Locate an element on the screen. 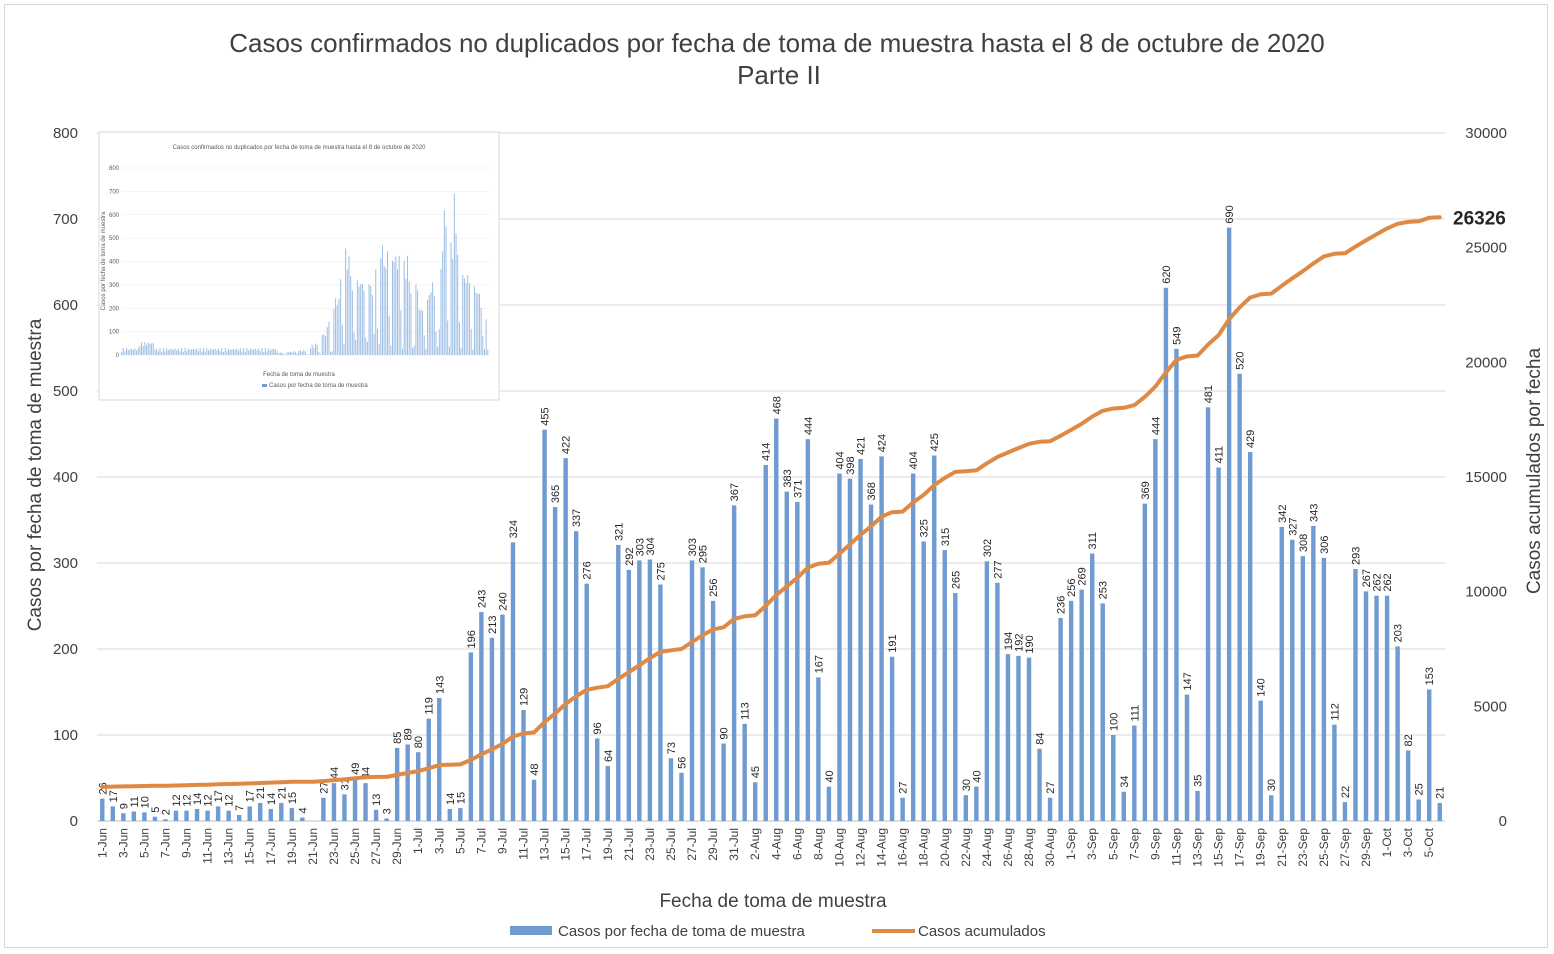  bar-data-label: 191 is located at coordinates (893, 643).